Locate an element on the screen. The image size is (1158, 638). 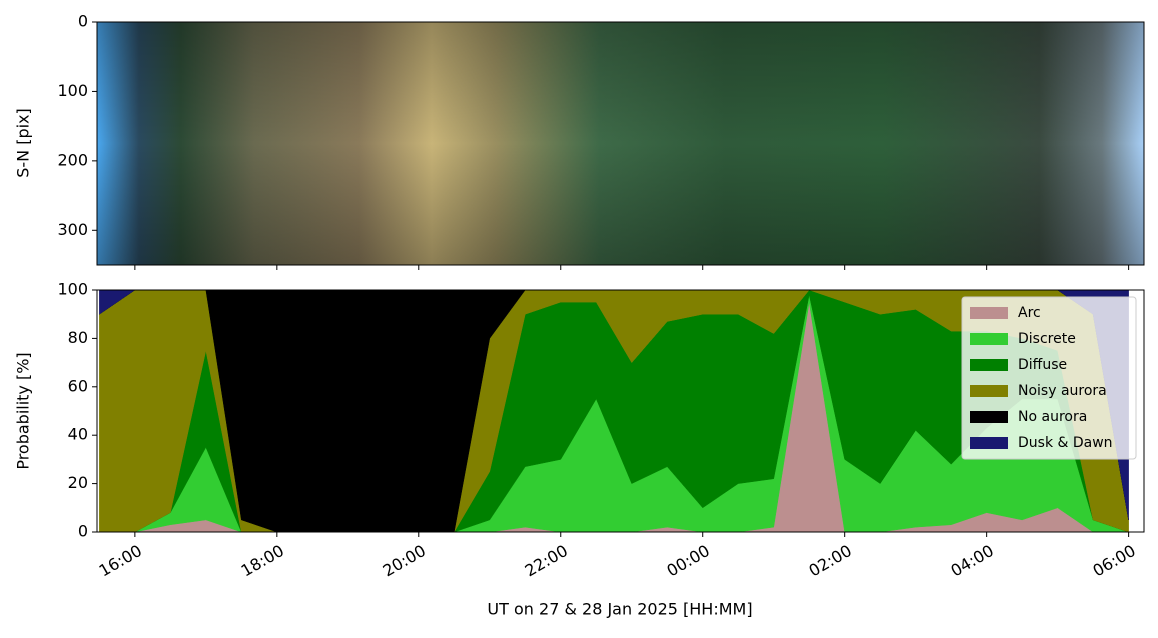
x-tick-label: 16:00 is located at coordinates (120, 561).